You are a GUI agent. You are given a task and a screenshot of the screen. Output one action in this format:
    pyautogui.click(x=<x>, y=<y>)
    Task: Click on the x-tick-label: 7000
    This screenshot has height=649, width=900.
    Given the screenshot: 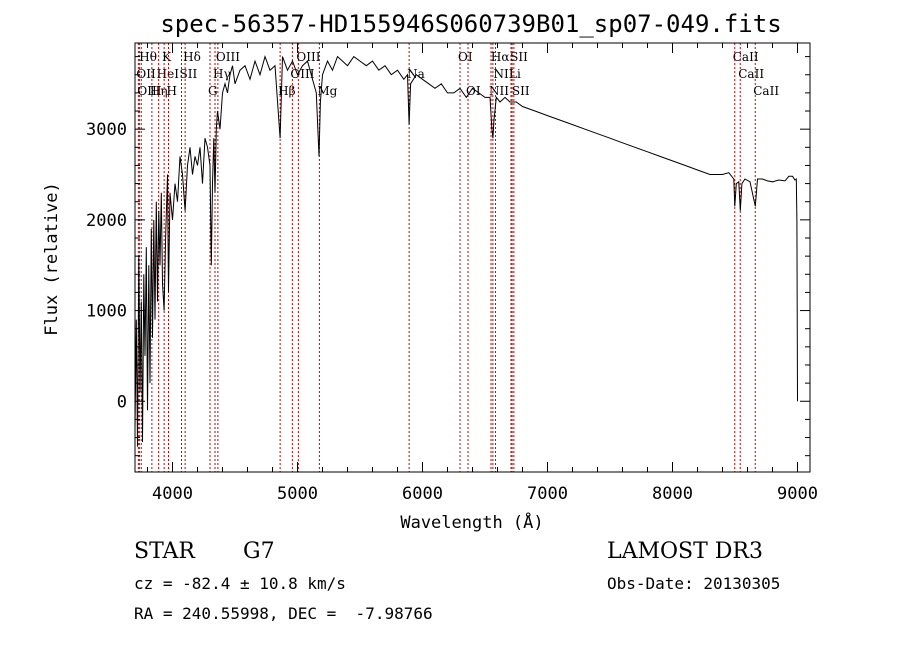 What is the action you would take?
    pyautogui.click(x=547, y=494)
    